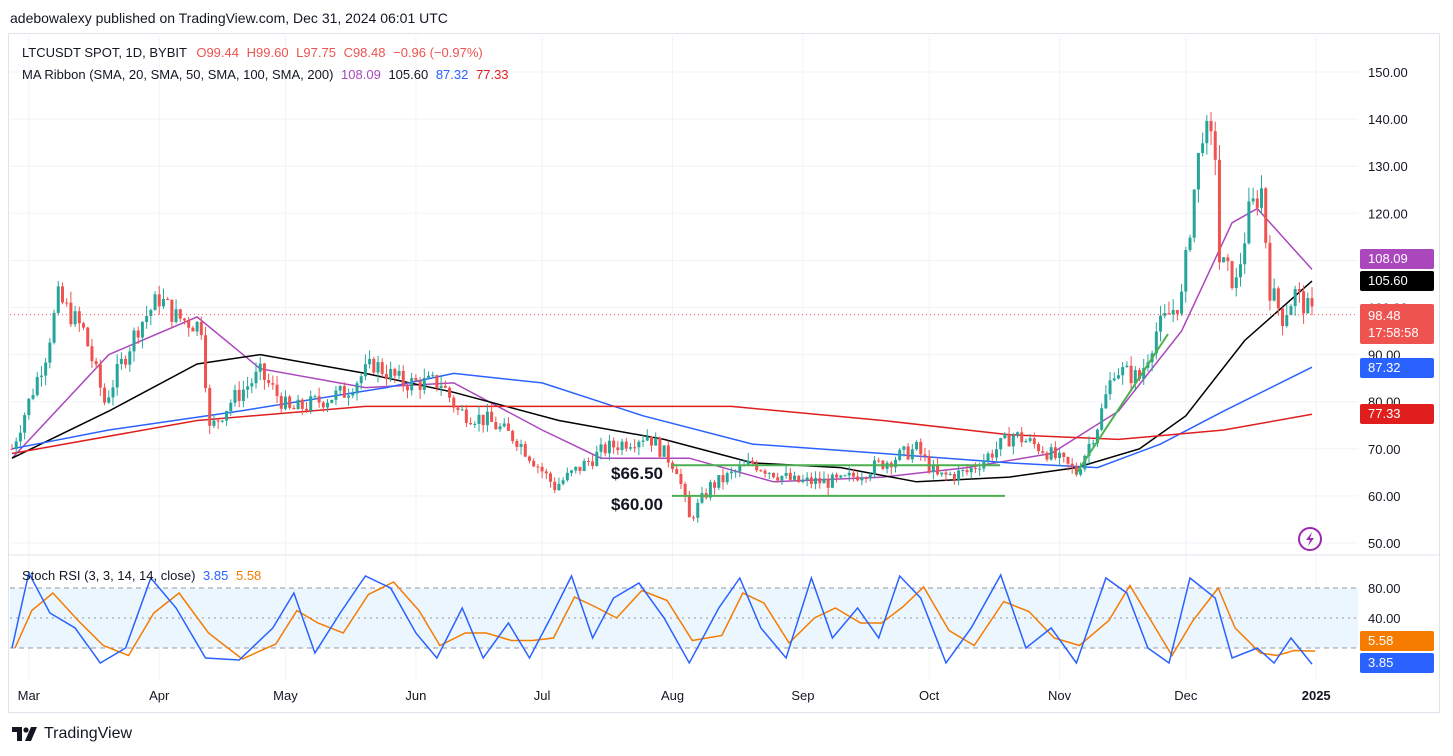  I want to click on ma200-line, so click(662, 430).